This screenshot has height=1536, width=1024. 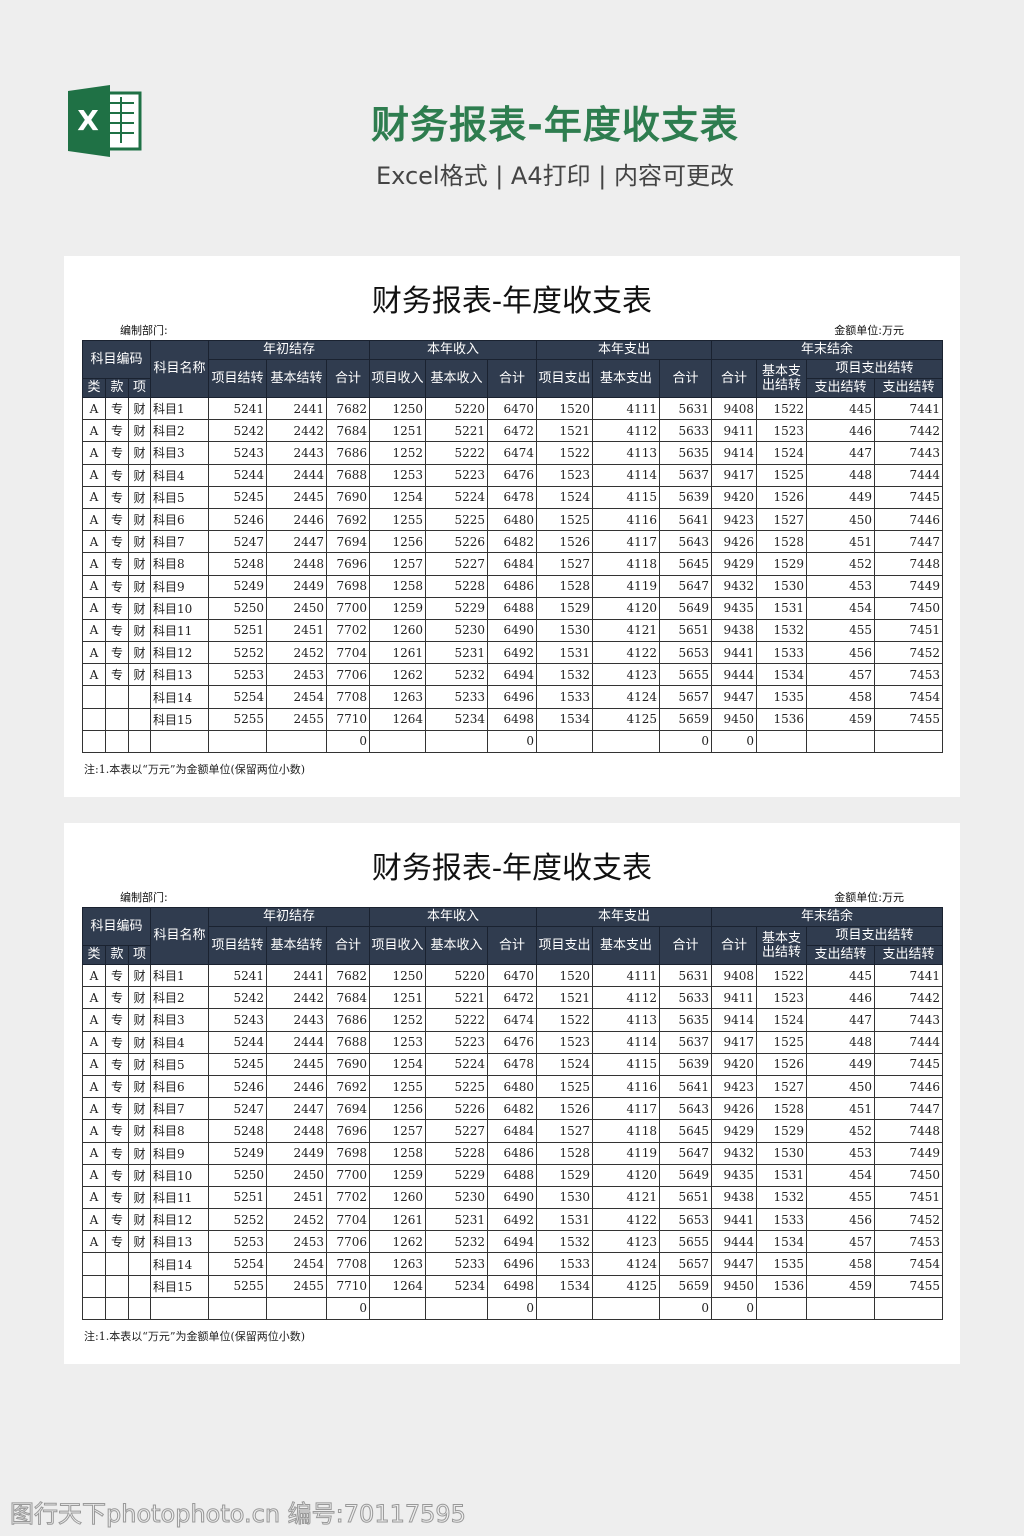 What do you see at coordinates (512, 608) in the screenshot?
I see `table-cell: 6488` at bounding box center [512, 608].